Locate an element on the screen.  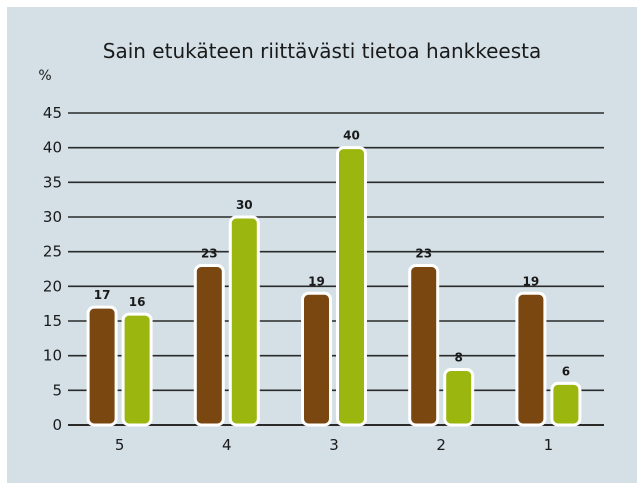
x-axis-ticks: 5 4 3 2 1 is located at coordinates (334, 445).